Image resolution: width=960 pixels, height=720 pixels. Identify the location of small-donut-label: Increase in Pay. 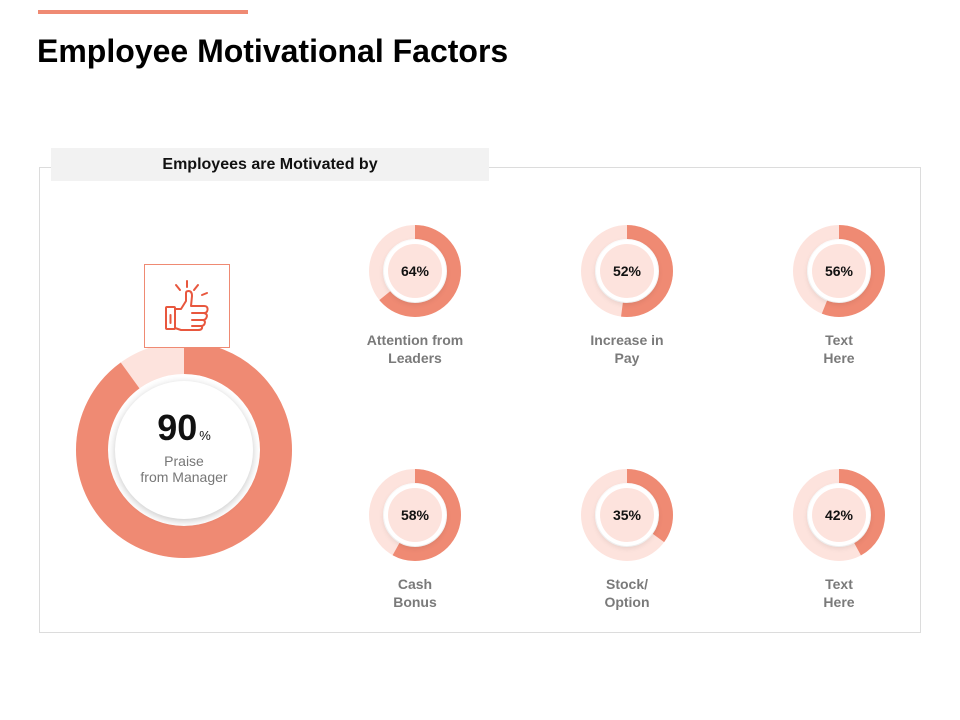
(627, 349).